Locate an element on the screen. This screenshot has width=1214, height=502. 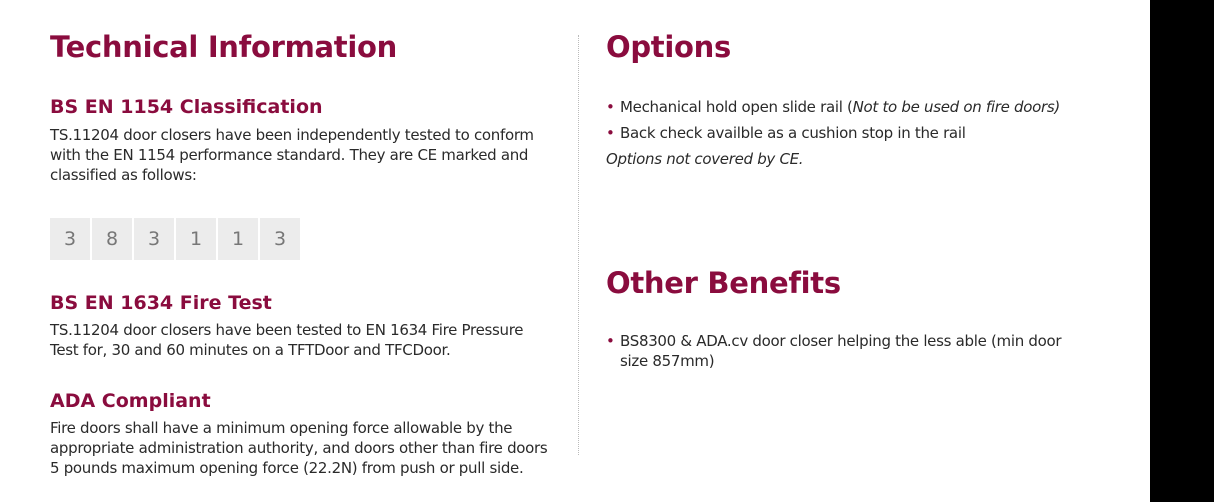
options-note: Options not covered by CE. is located at coordinates (705, 159).